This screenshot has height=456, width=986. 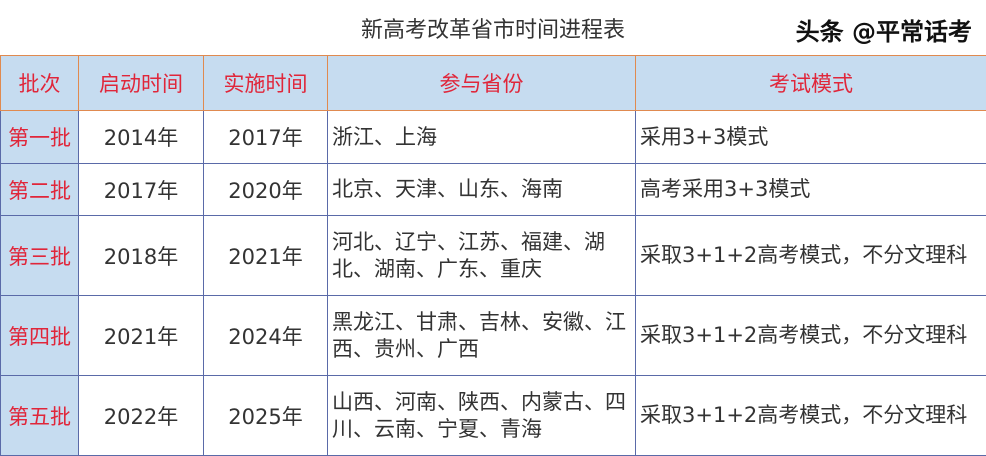 What do you see at coordinates (141, 190) in the screenshot?
I see `cell-start: 2017年` at bounding box center [141, 190].